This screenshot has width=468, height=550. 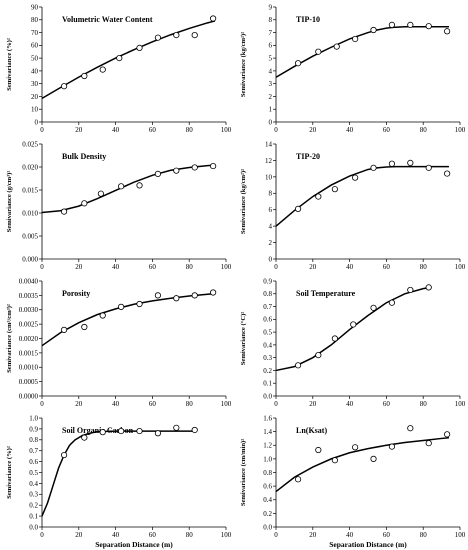 What do you see at coordinates (42, 267) in the screenshot?
I see `bulk-density-xtick-label: 0` at bounding box center [42, 267].